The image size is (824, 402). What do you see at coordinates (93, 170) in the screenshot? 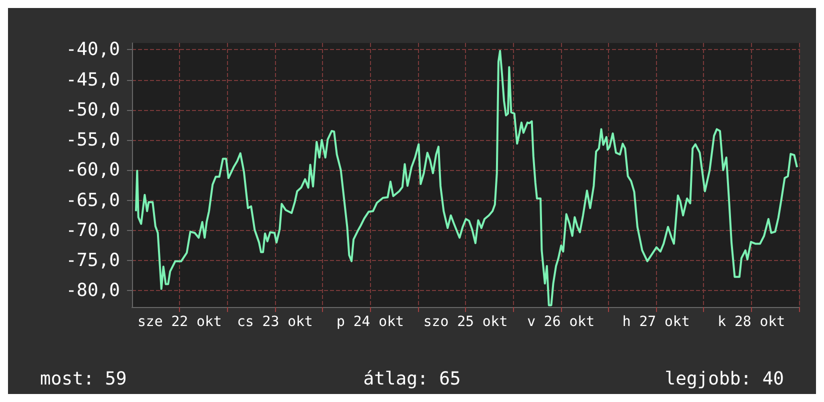
I see `y-tick-label: -60,0` at bounding box center [93, 170].